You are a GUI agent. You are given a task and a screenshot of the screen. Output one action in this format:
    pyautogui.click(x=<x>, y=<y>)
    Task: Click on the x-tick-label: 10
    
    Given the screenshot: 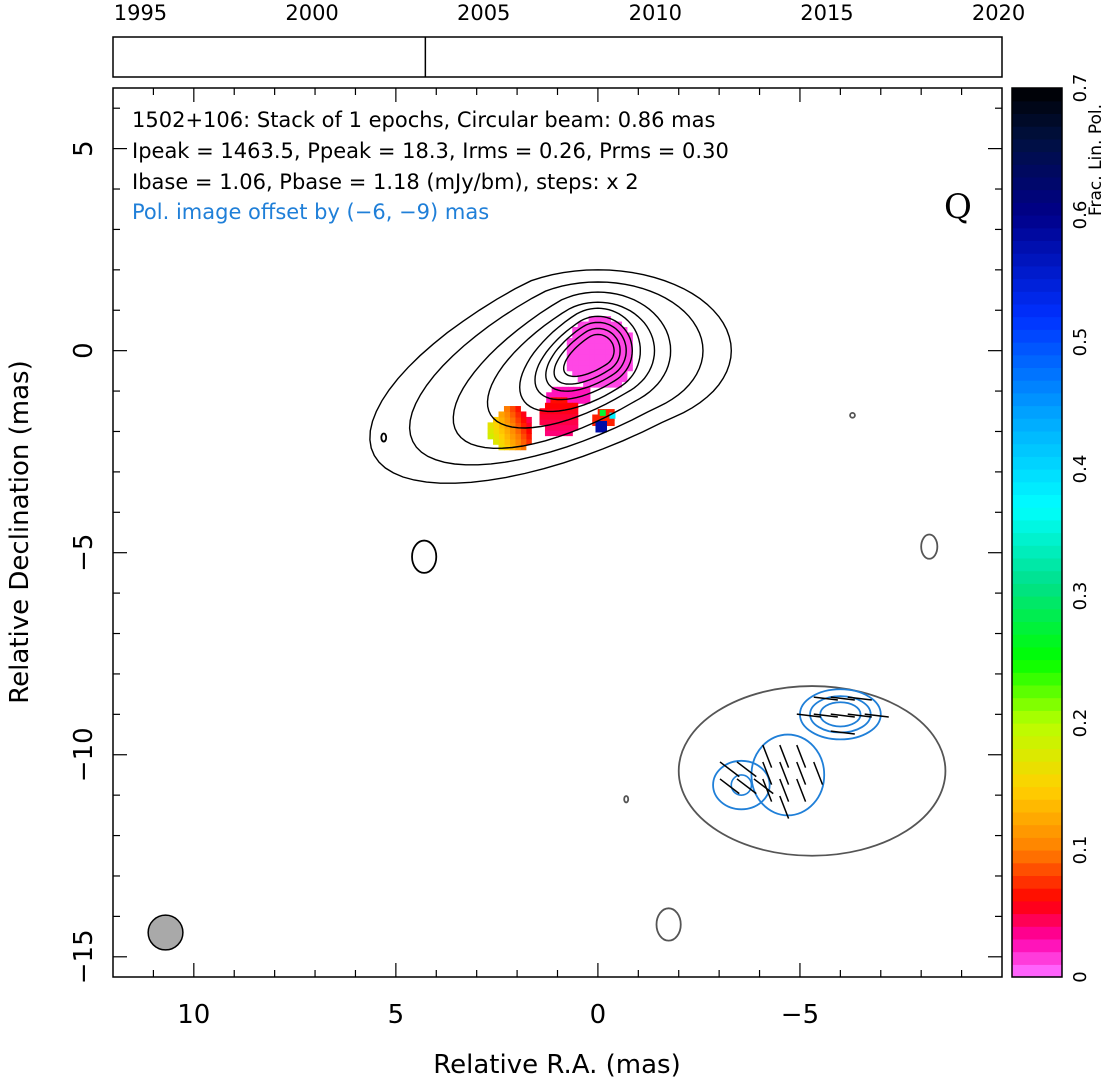 What is the action you would take?
    pyautogui.click(x=193, y=1015)
    